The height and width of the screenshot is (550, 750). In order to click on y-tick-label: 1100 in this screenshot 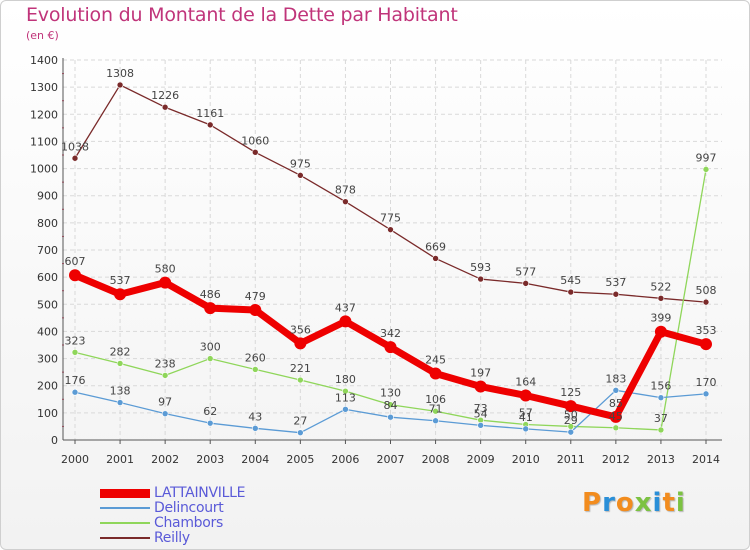, I will do `click(44, 141)`.